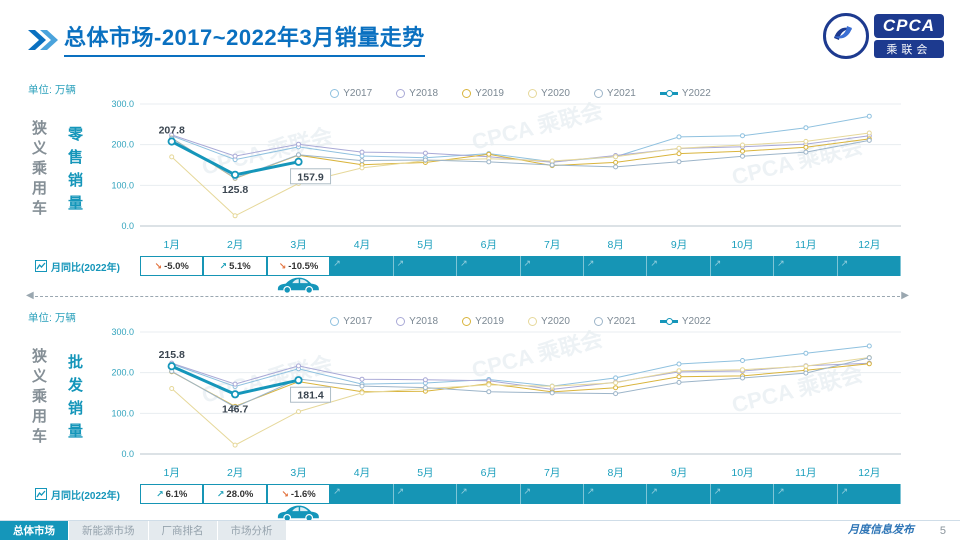  Describe the element at coordinates (310, 177) in the screenshot. I see `svg-text: 157.9` at that location.